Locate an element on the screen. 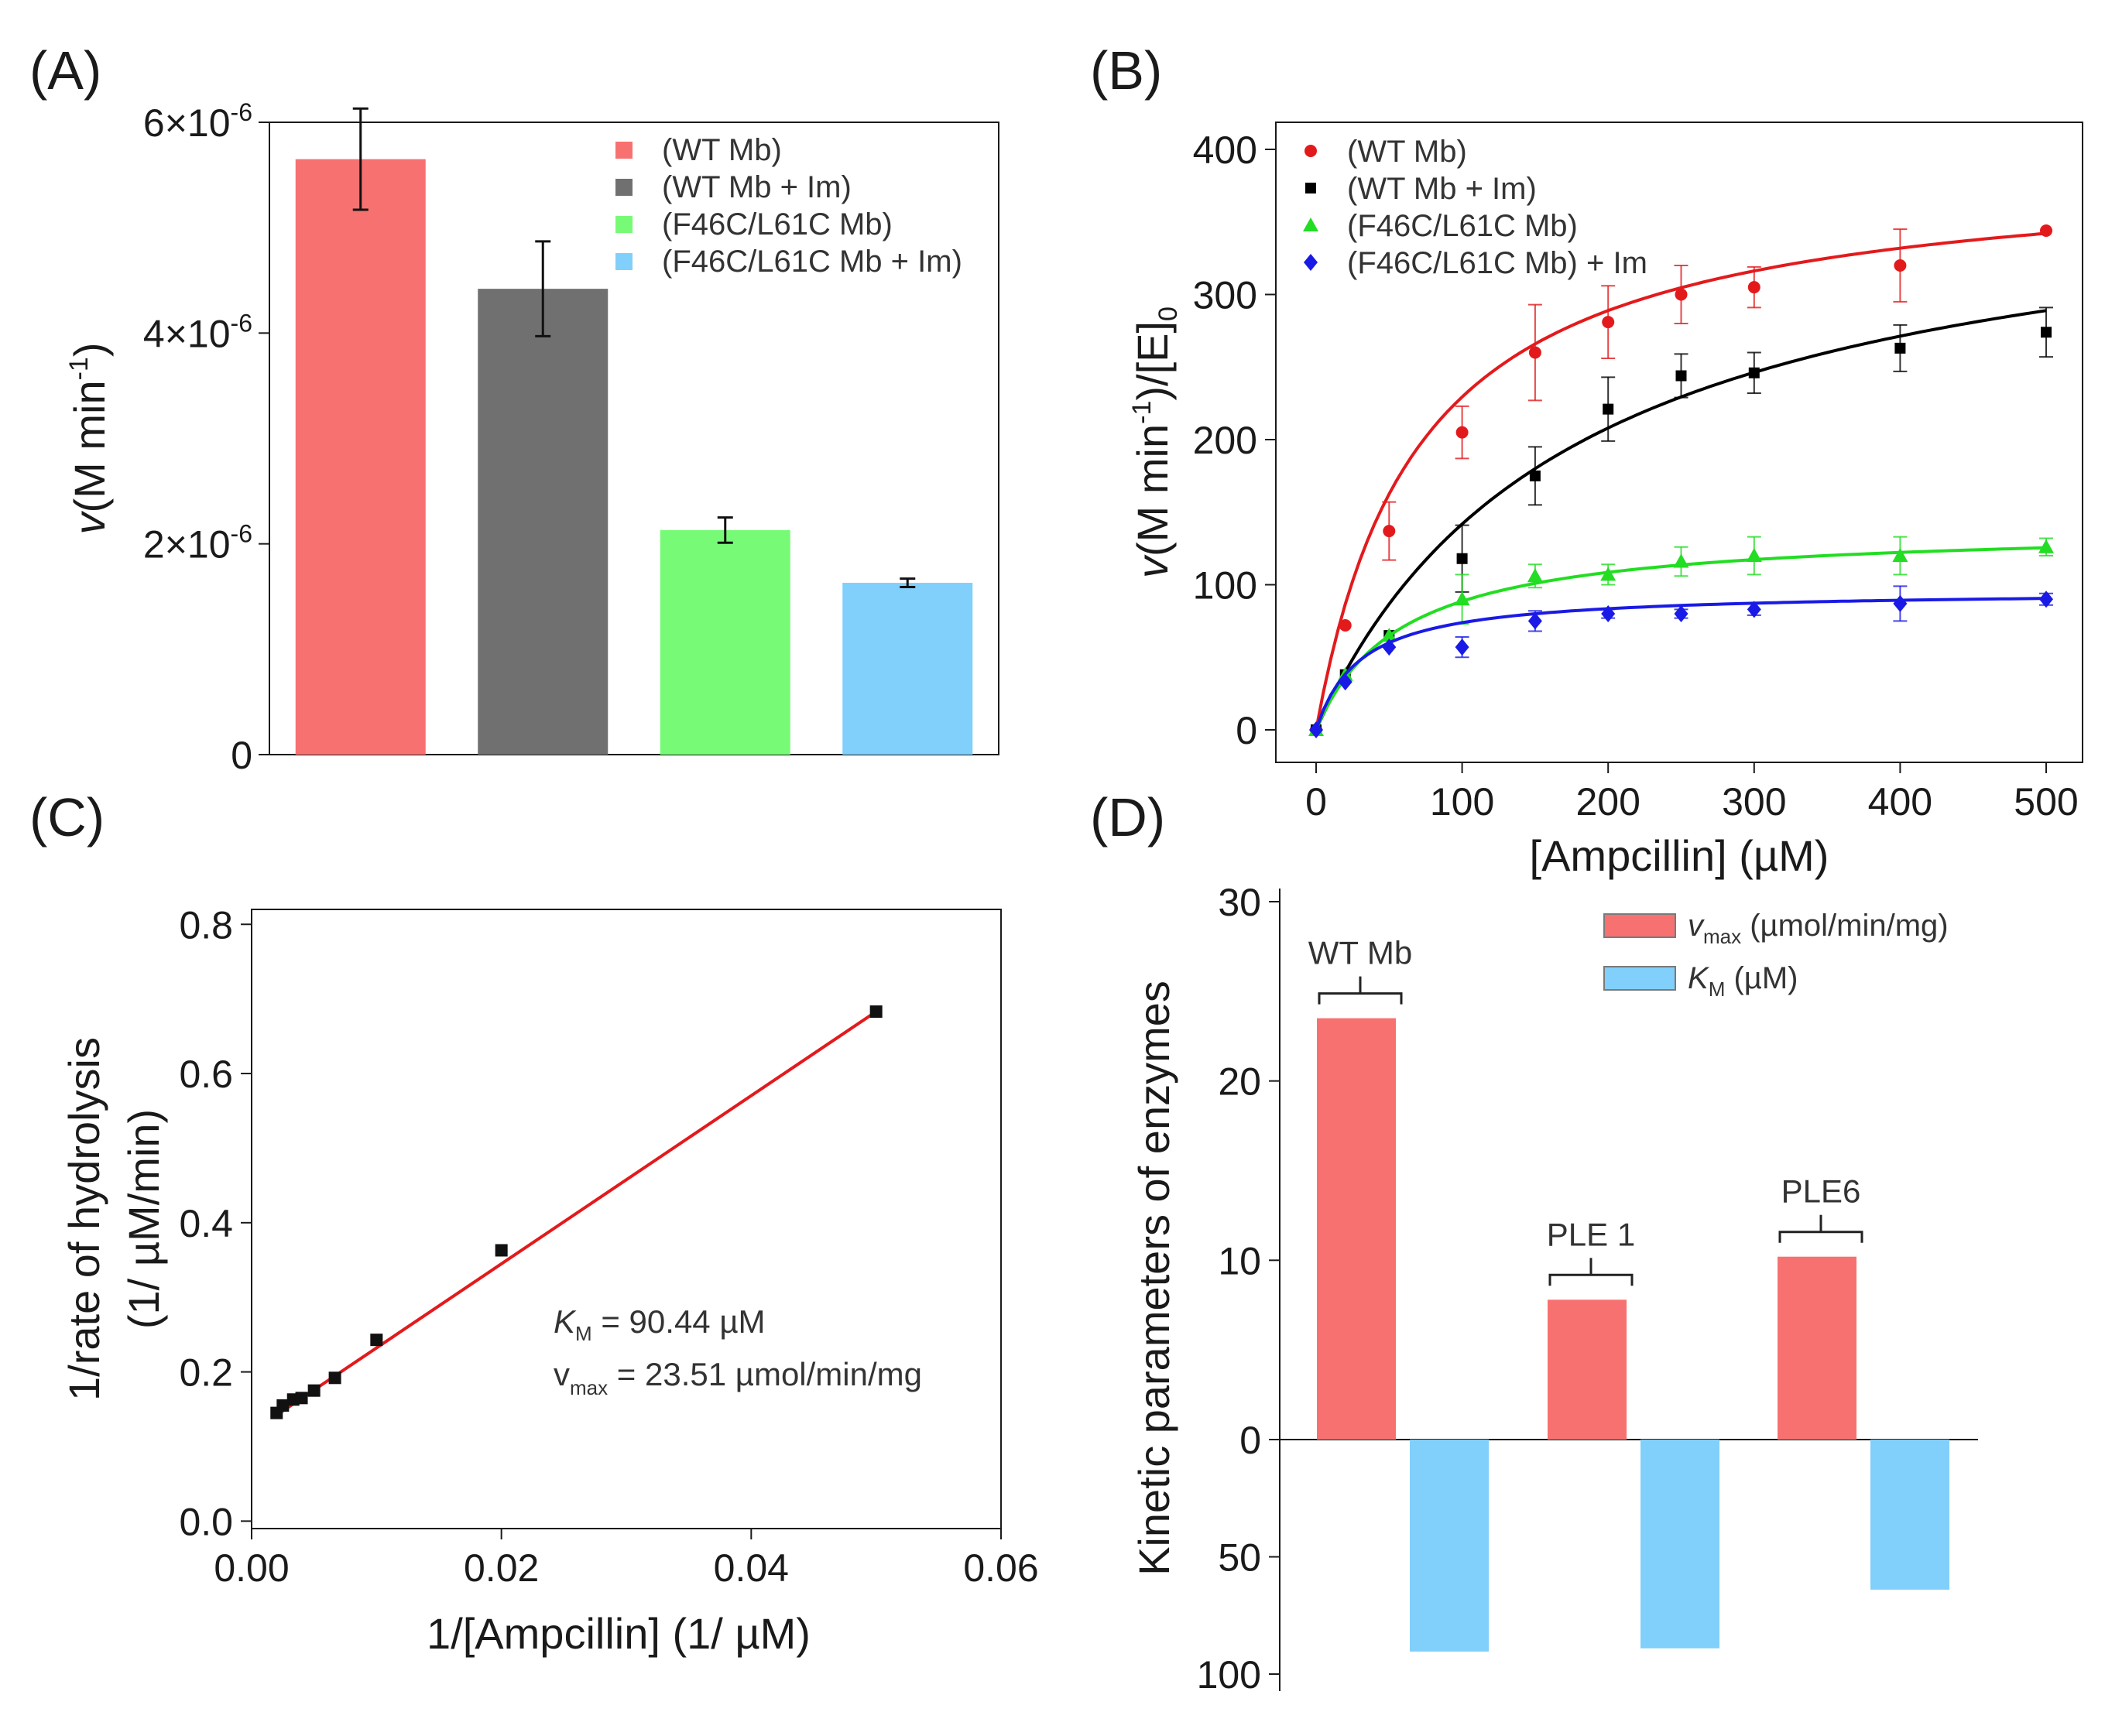  a-y-tick-label: 6×10⁻⁶ is located at coordinates (197, 122).